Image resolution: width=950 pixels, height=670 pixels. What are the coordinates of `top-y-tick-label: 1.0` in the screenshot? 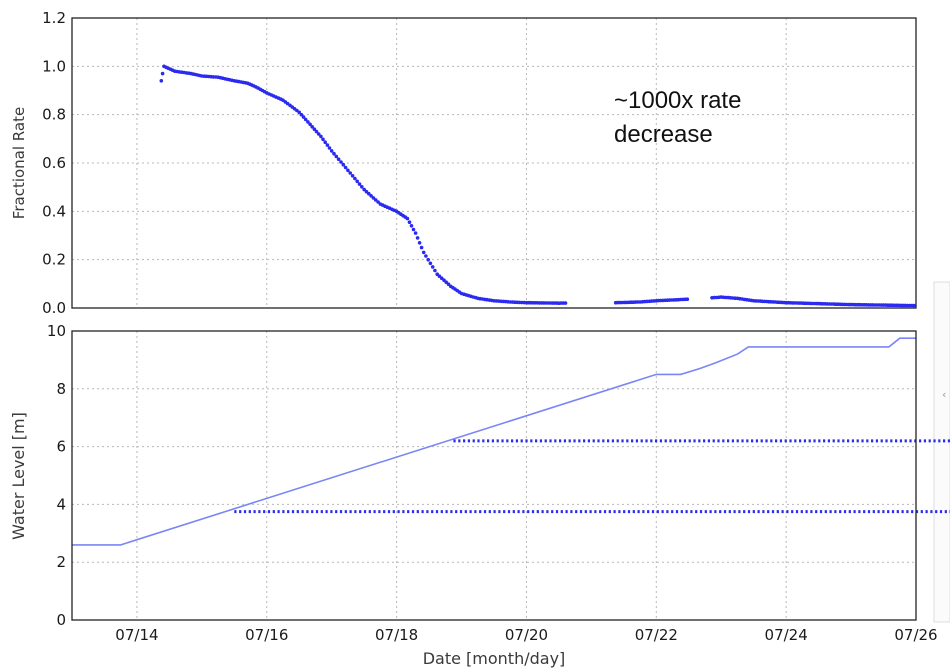 It's located at (54, 66).